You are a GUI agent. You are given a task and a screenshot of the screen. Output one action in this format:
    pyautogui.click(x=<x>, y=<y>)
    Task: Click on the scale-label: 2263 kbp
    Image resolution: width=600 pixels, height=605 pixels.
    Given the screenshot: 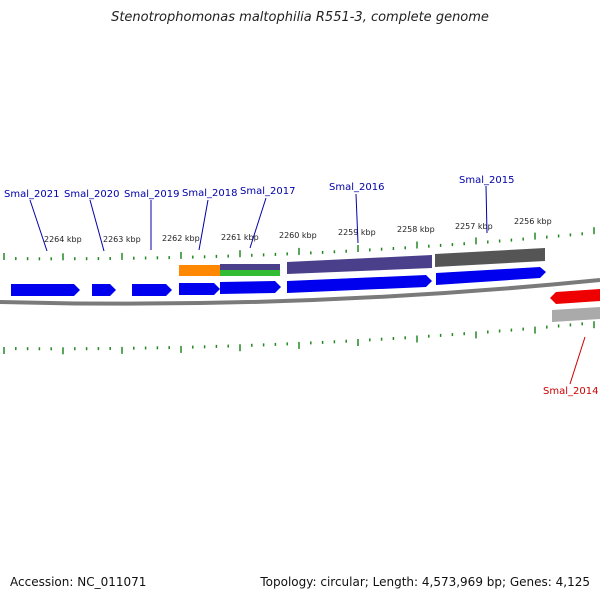 What is the action you would take?
    pyautogui.click(x=122, y=239)
    